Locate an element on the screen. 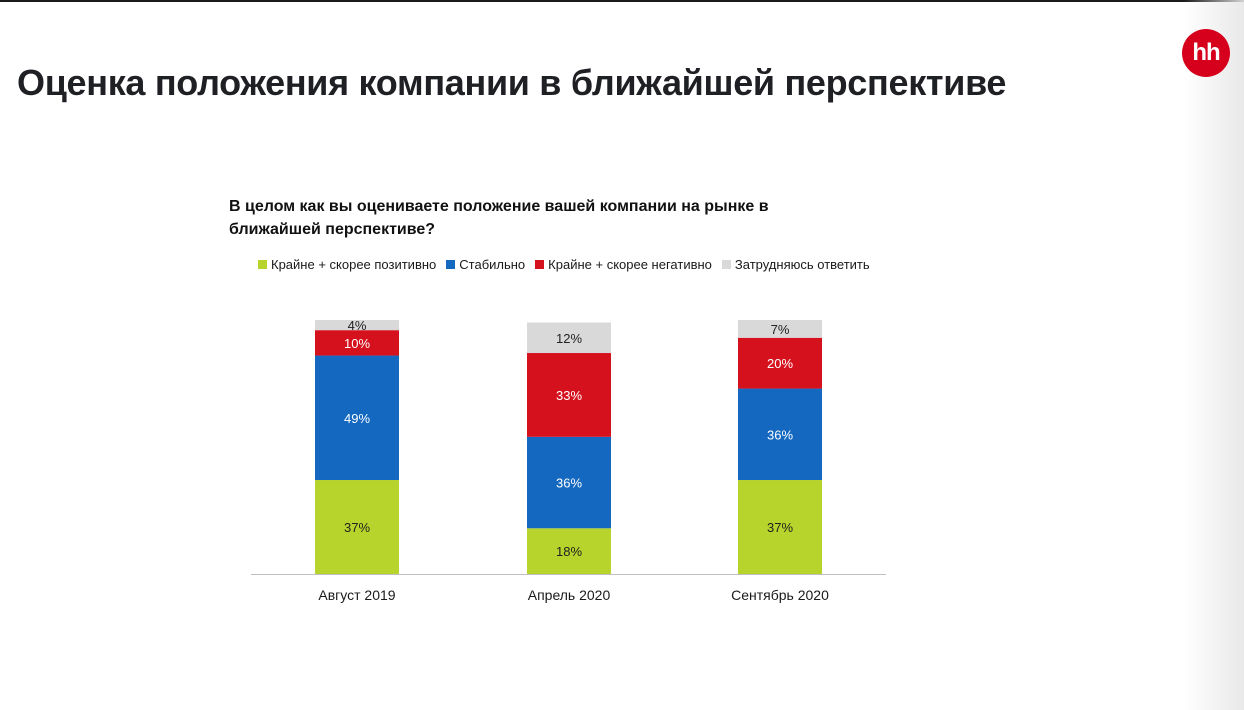  data-label-aug-2019-negative: 10% is located at coordinates (357, 343).